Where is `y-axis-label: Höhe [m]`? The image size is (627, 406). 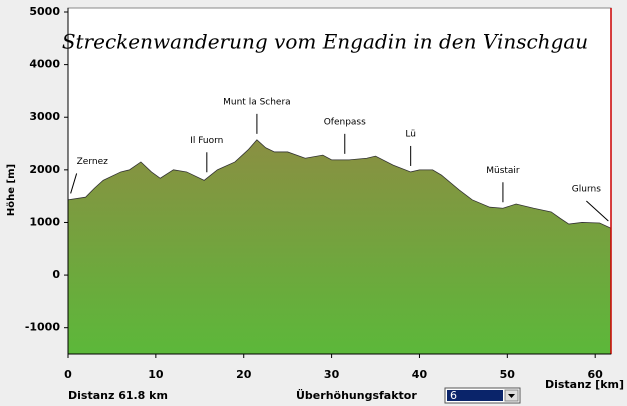 y-axis-label: Höhe [m] is located at coordinates (11, 190).